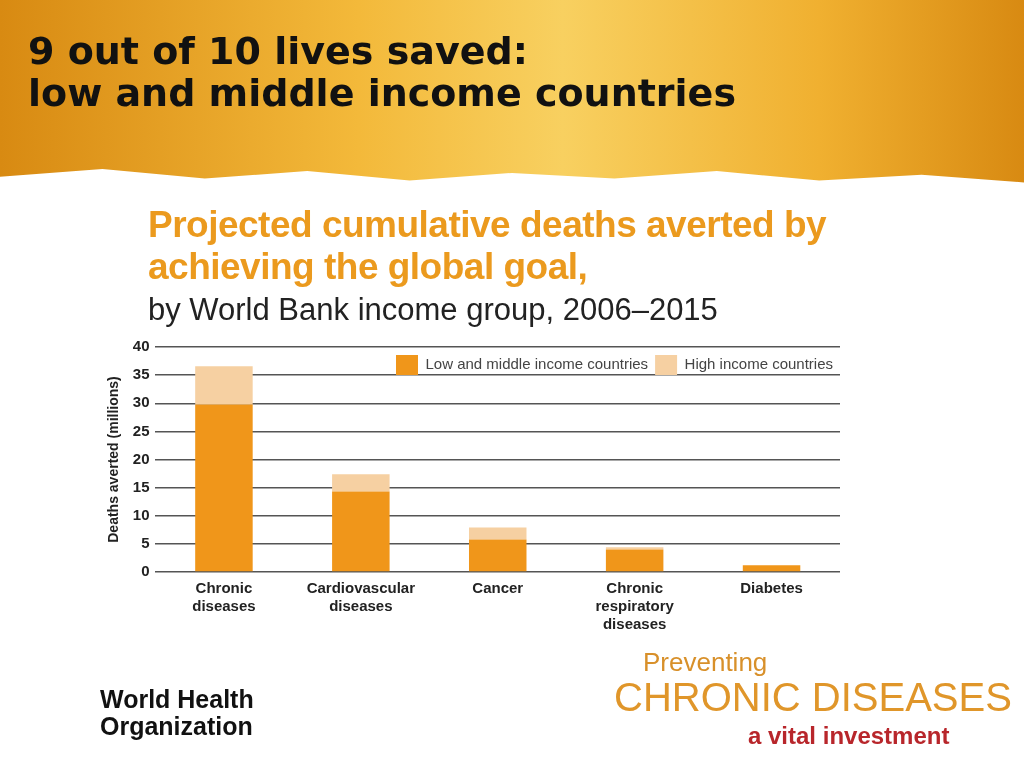  Describe the element at coordinates (141, 514) in the screenshot. I see `y-tick-label: 10` at that location.